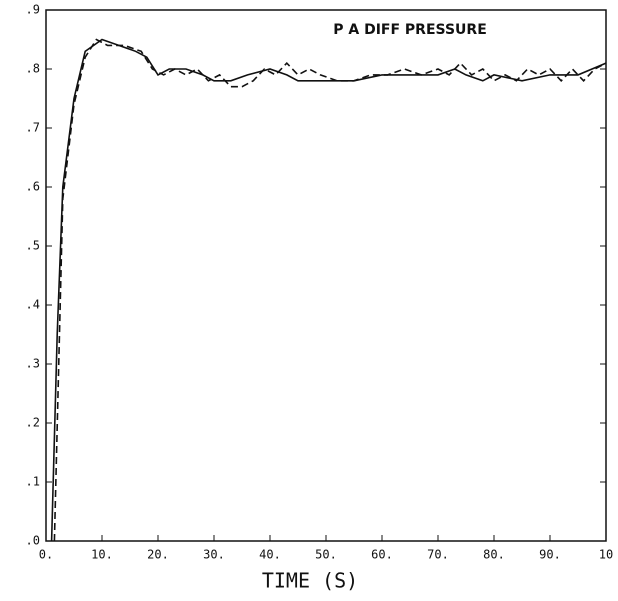 Image resolution: width=618 pixels, height=601 pixels. What do you see at coordinates (33, 187) in the screenshot?
I see `y-tick-label: .6` at bounding box center [33, 187].